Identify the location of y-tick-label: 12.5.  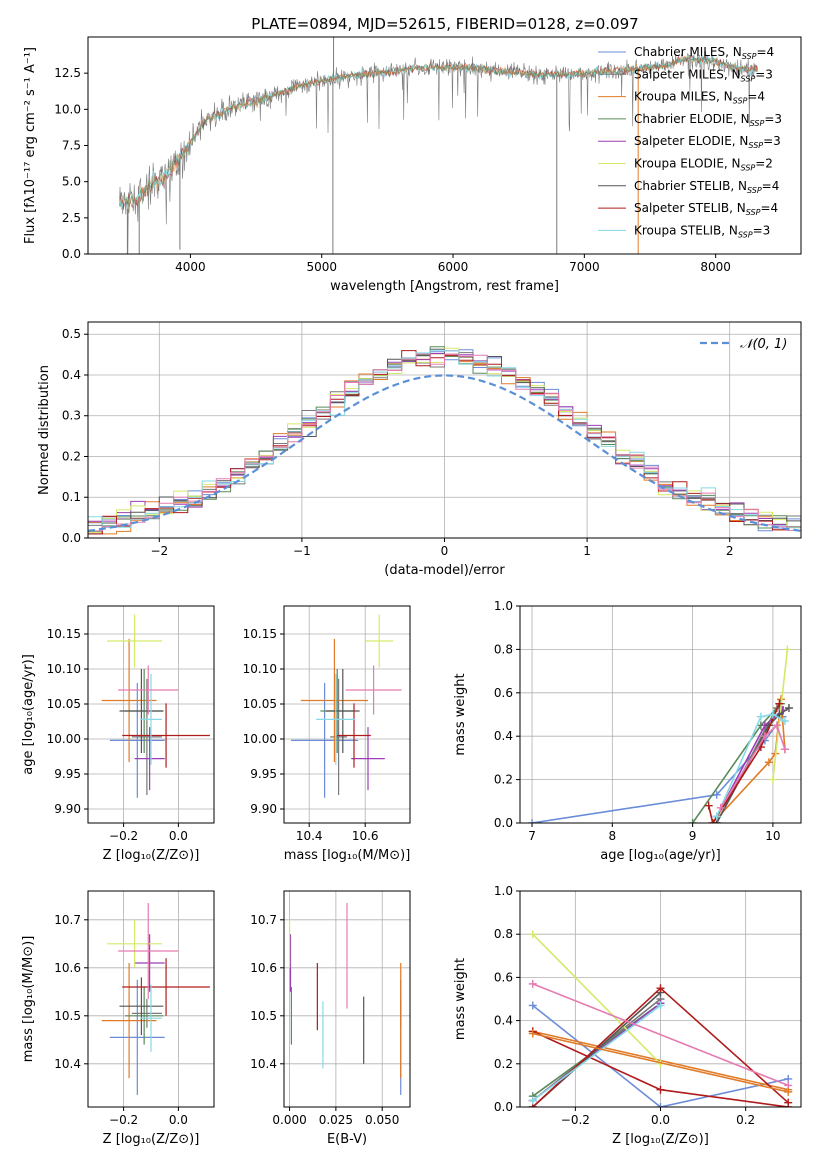
(67, 73).